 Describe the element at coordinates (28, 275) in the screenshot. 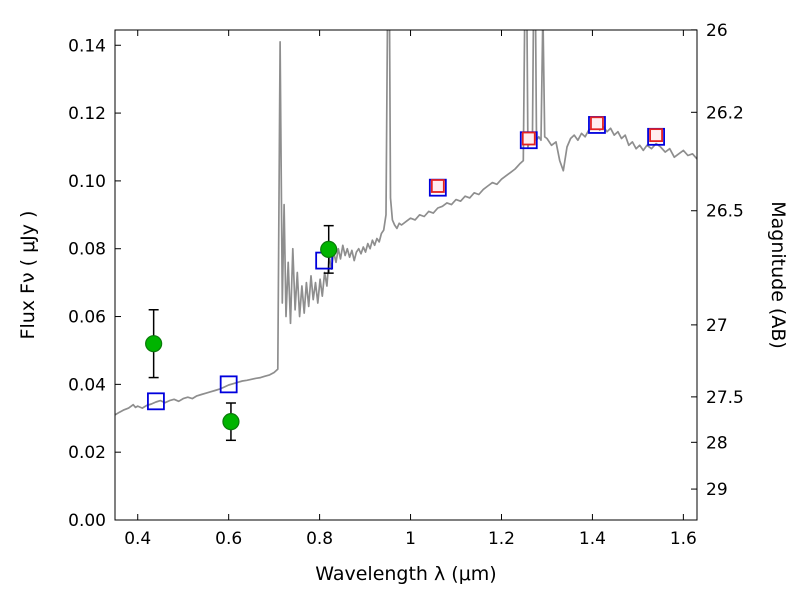

I see `y-axis-label-left: Flux Fν ( μJy )` at that location.